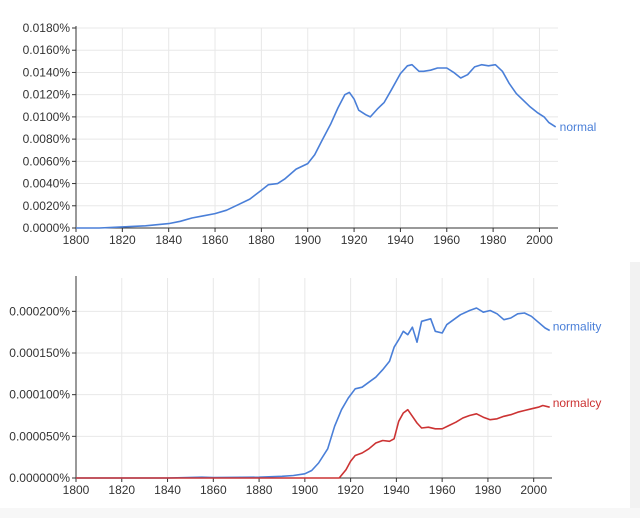 Image resolution: width=640 pixels, height=518 pixels. Describe the element at coordinates (635, 385) in the screenshot. I see `side-strip` at that location.